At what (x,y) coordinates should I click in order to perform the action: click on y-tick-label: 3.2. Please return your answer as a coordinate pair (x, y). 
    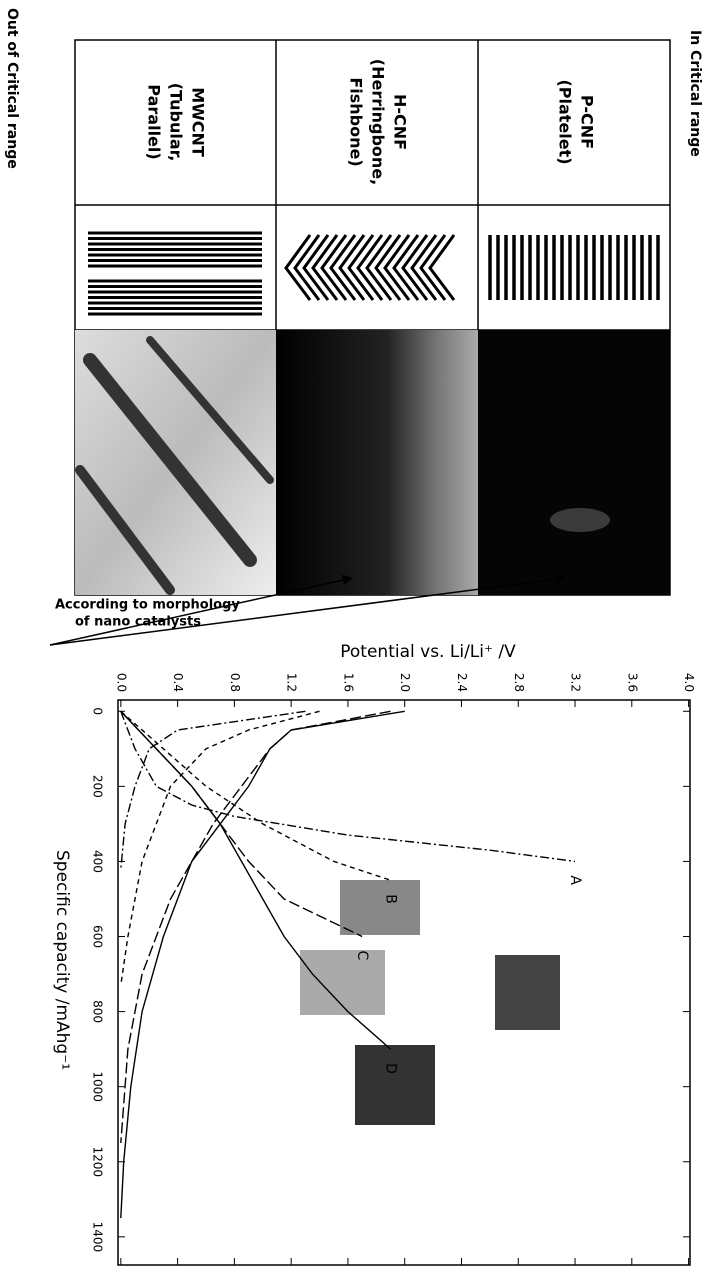
    Looking at the image, I should click on (576, 682).